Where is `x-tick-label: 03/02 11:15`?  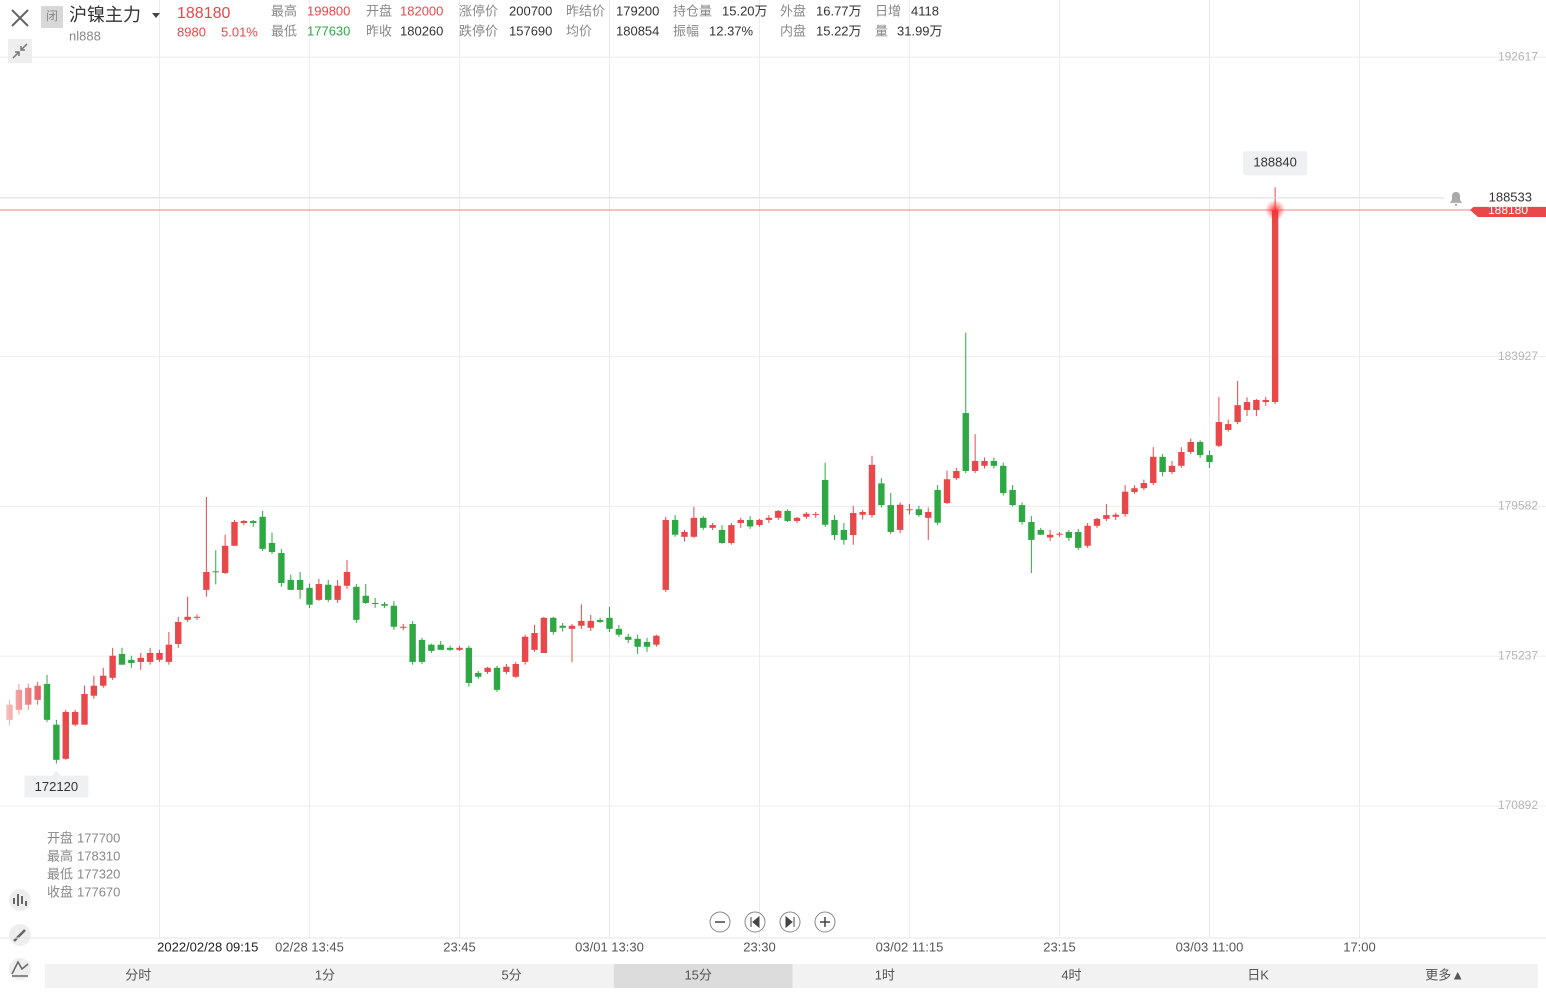
x-tick-label: 03/02 11:15 is located at coordinates (910, 946).